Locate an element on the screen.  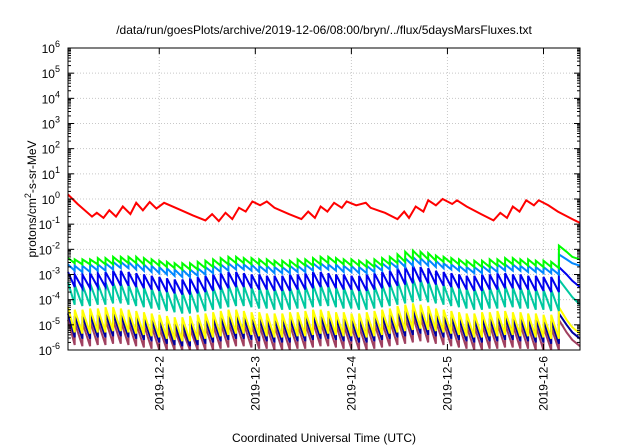
y-tick-label: 10⁻⁶ is located at coordinates (49, 349).